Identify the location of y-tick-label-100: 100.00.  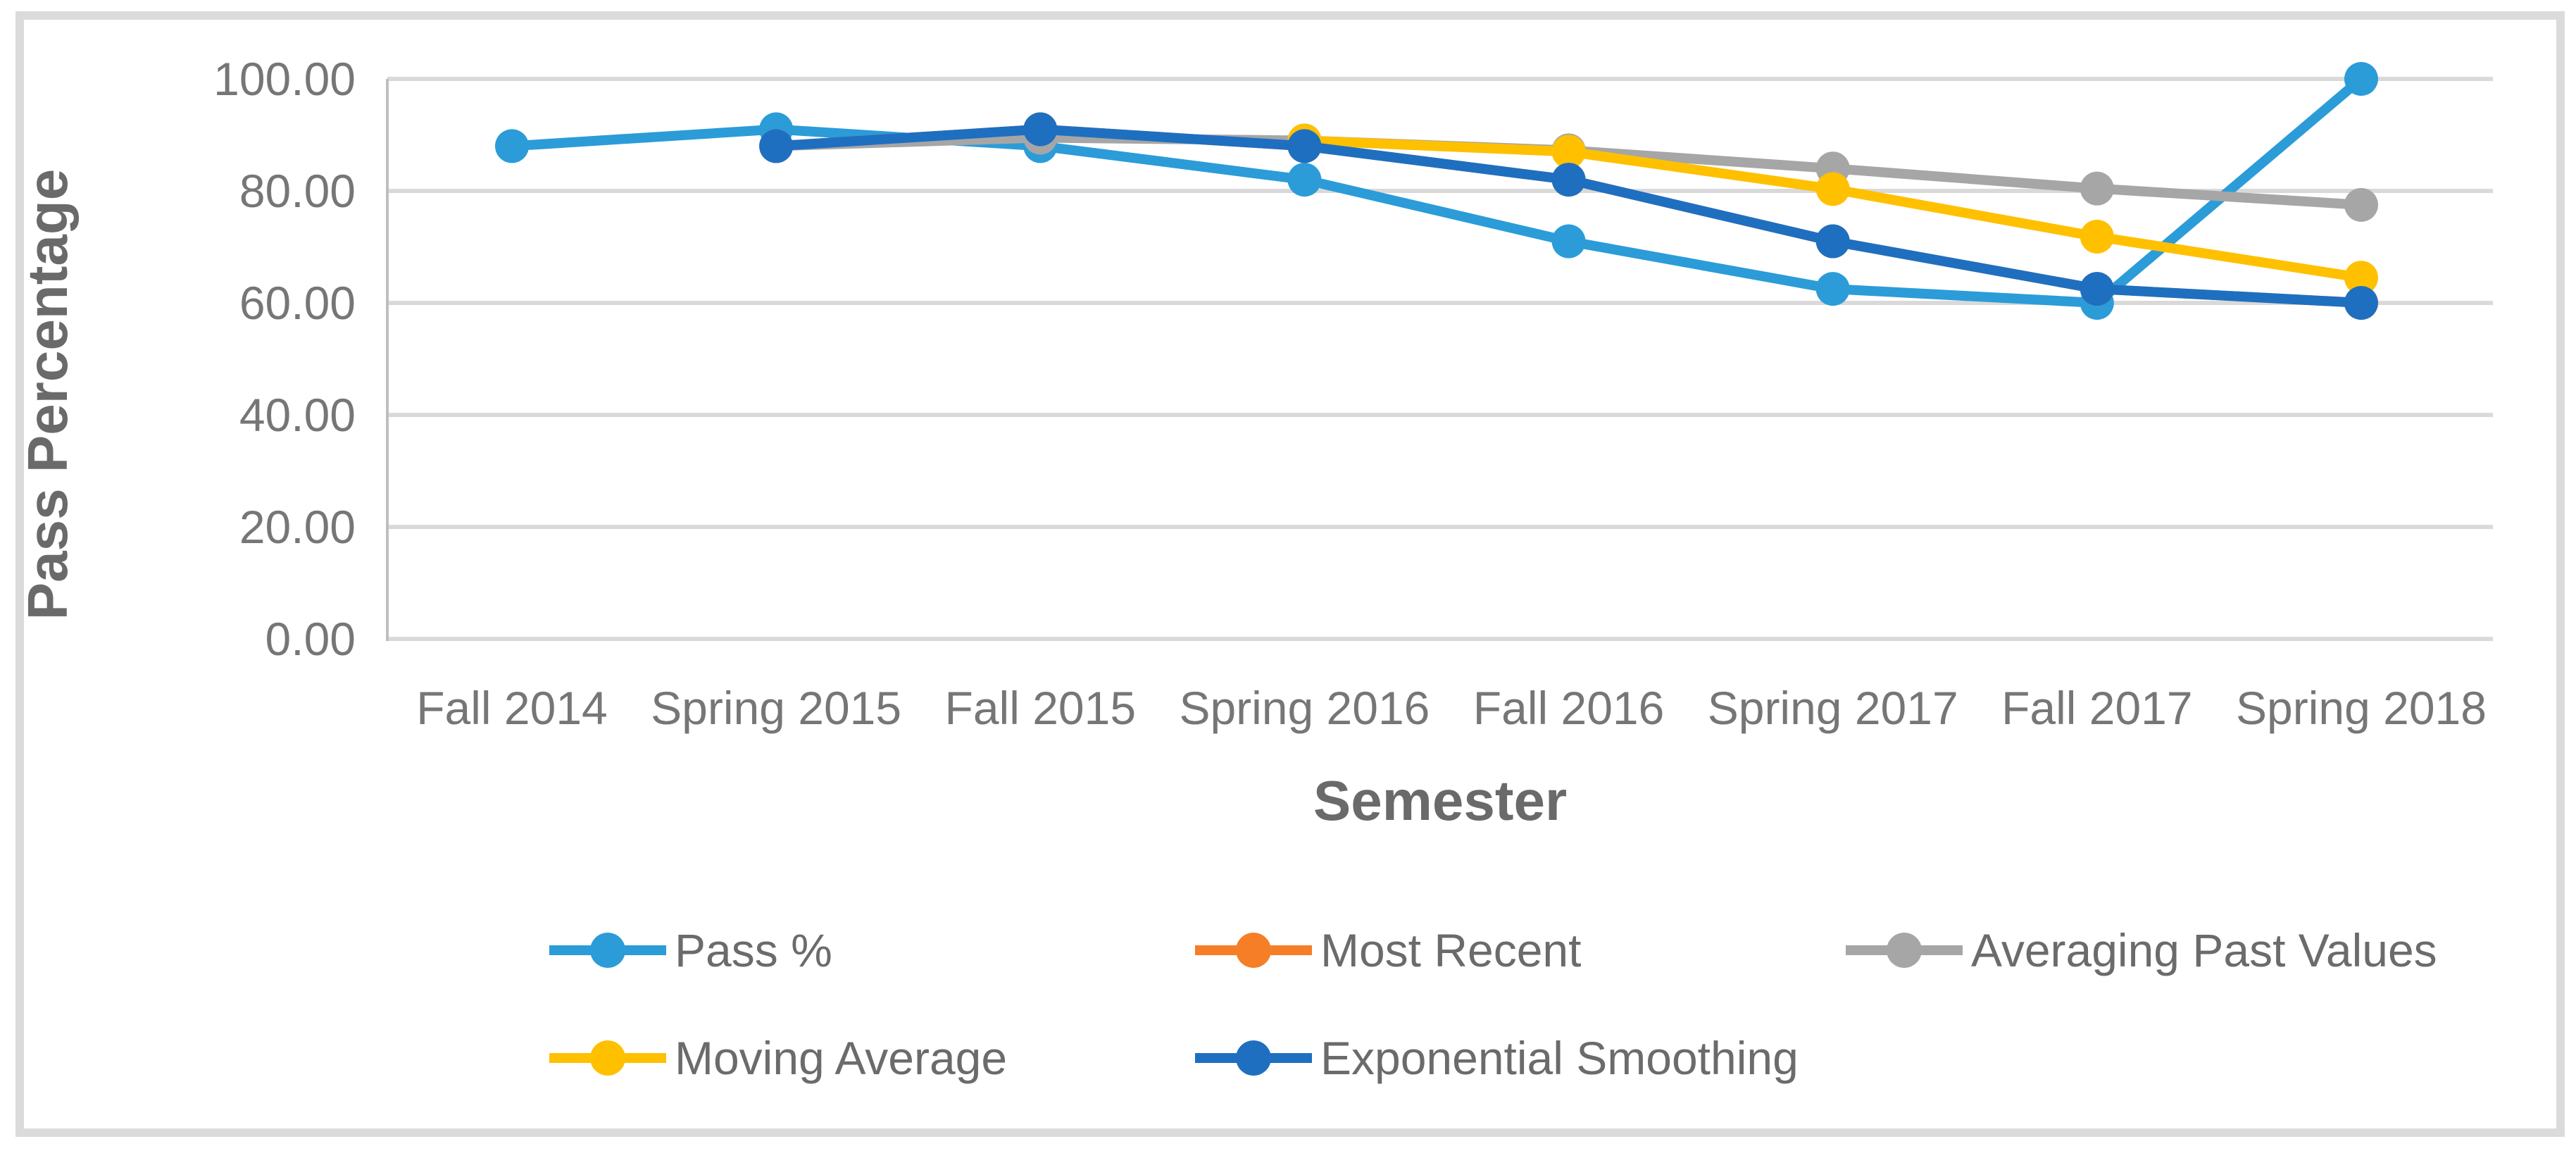
(284, 79).